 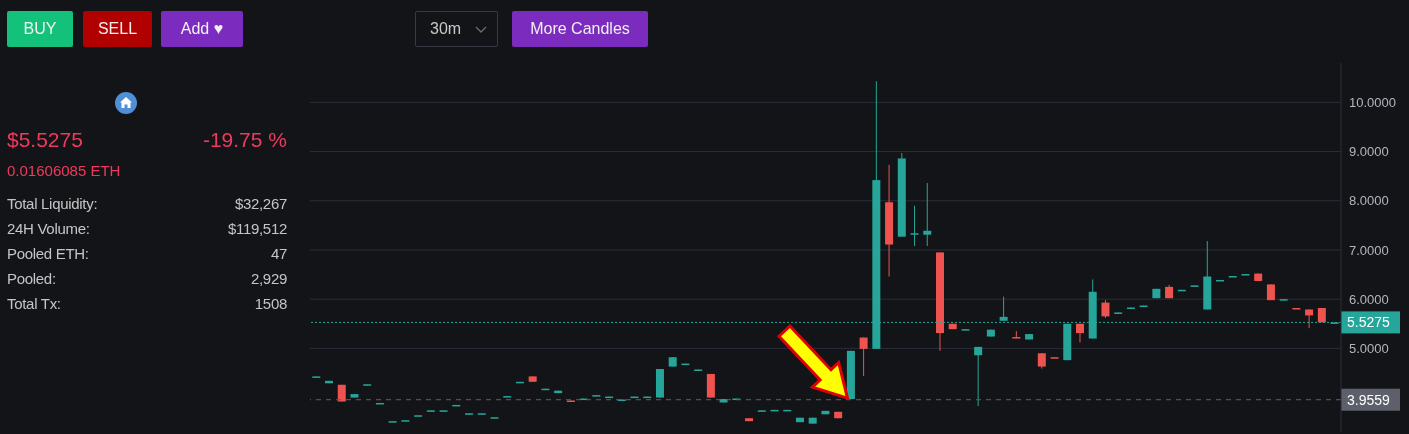 I want to click on text: Total Liquidity:, so click(x=52, y=203).